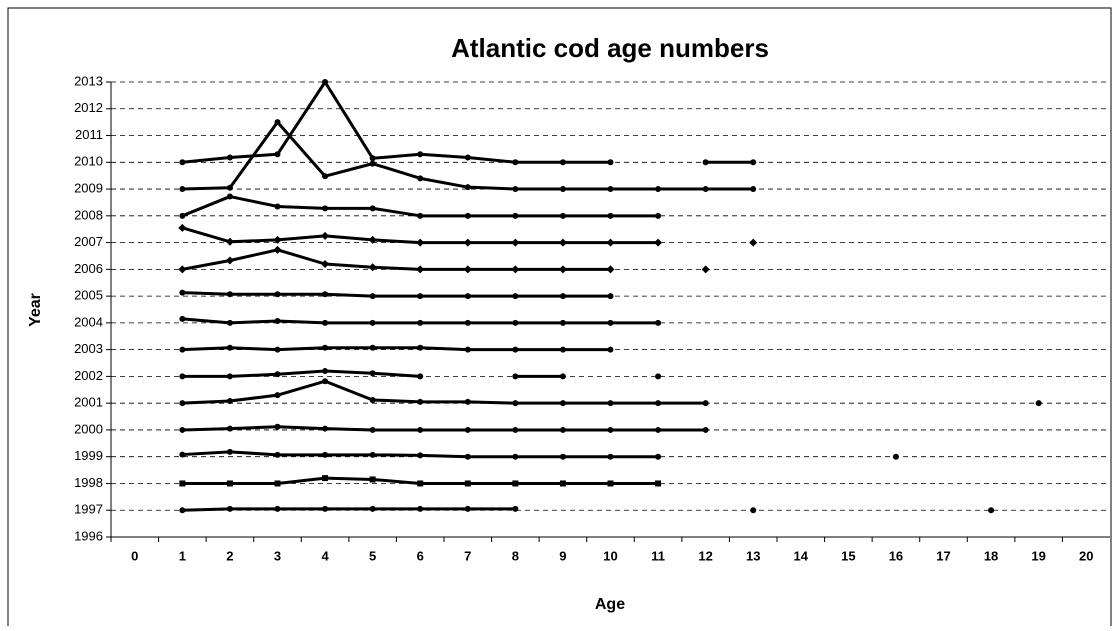 The width and height of the screenshot is (1120, 631). I want to click on x-tick-label: 16, so click(896, 555).